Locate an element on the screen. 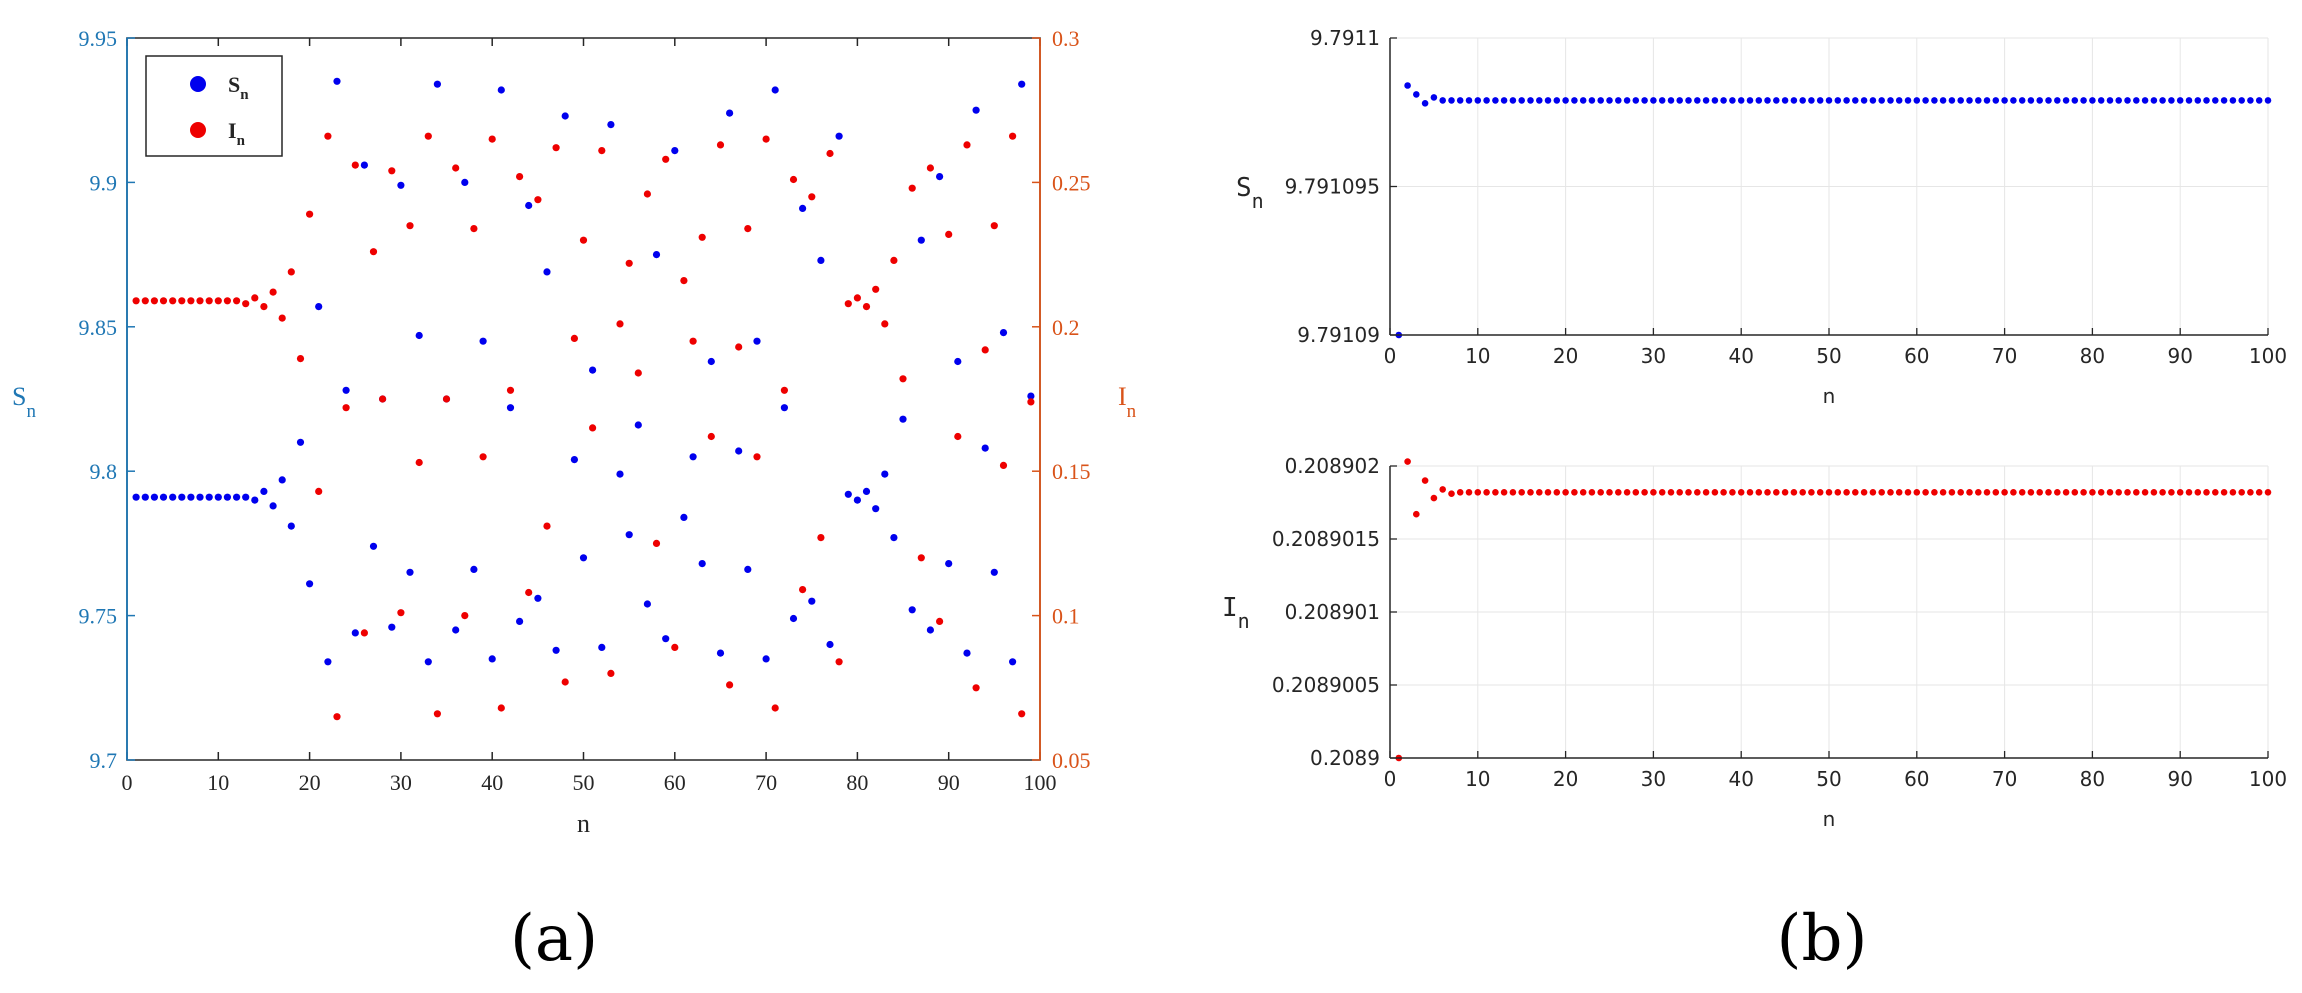 Image resolution: width=2302 pixels, height=993 pixels. bb-x-tick-label: 0 is located at coordinates (1390, 779).